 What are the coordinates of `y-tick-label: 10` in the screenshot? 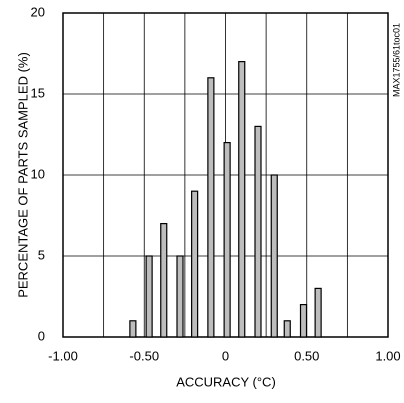 It's located at (38, 173).